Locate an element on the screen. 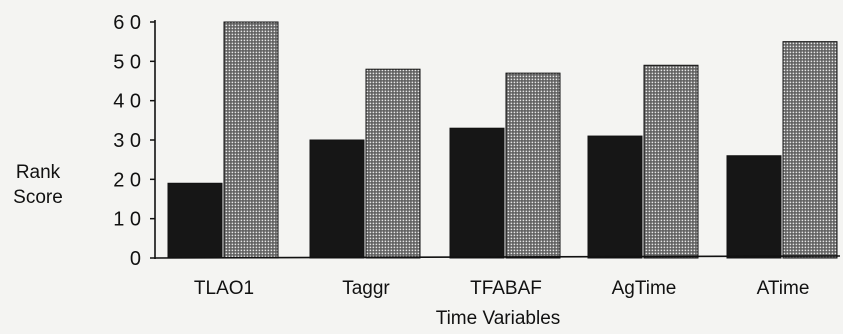  x-category-label: TLAO1 is located at coordinates (224, 288).